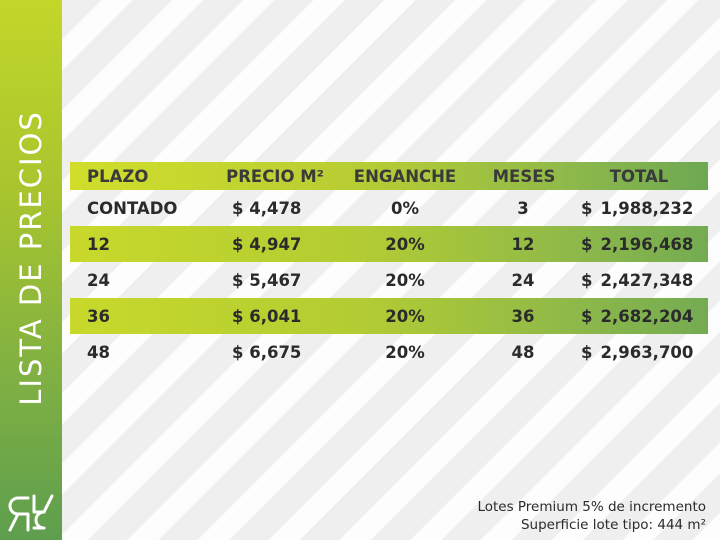 The image size is (720, 540). What do you see at coordinates (647, 208) in the screenshot?
I see `total-value: 1,988,232` at bounding box center [647, 208].